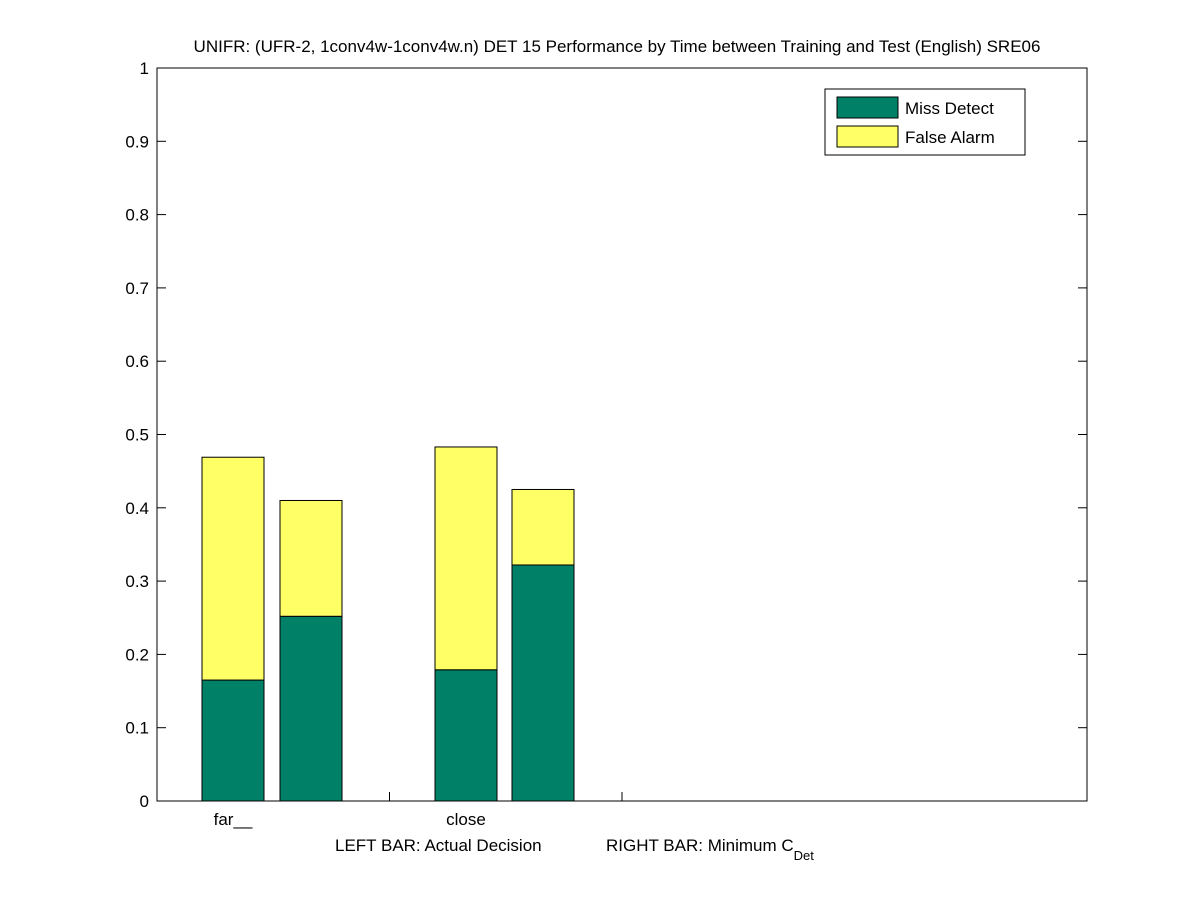  Describe the element at coordinates (804, 855) in the screenshot. I see `x-axis-label-right-subscript: Det` at that location.